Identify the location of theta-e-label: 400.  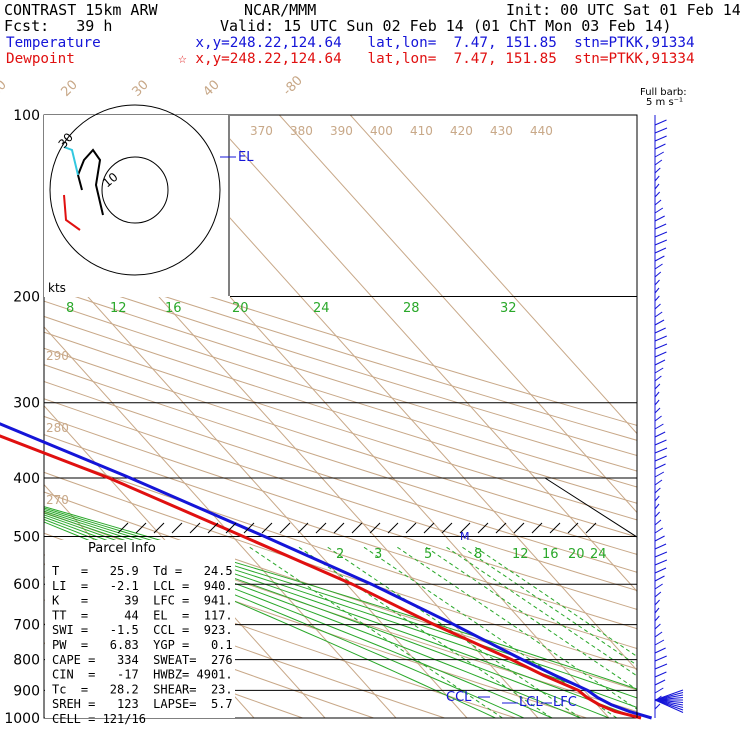
(381, 131).